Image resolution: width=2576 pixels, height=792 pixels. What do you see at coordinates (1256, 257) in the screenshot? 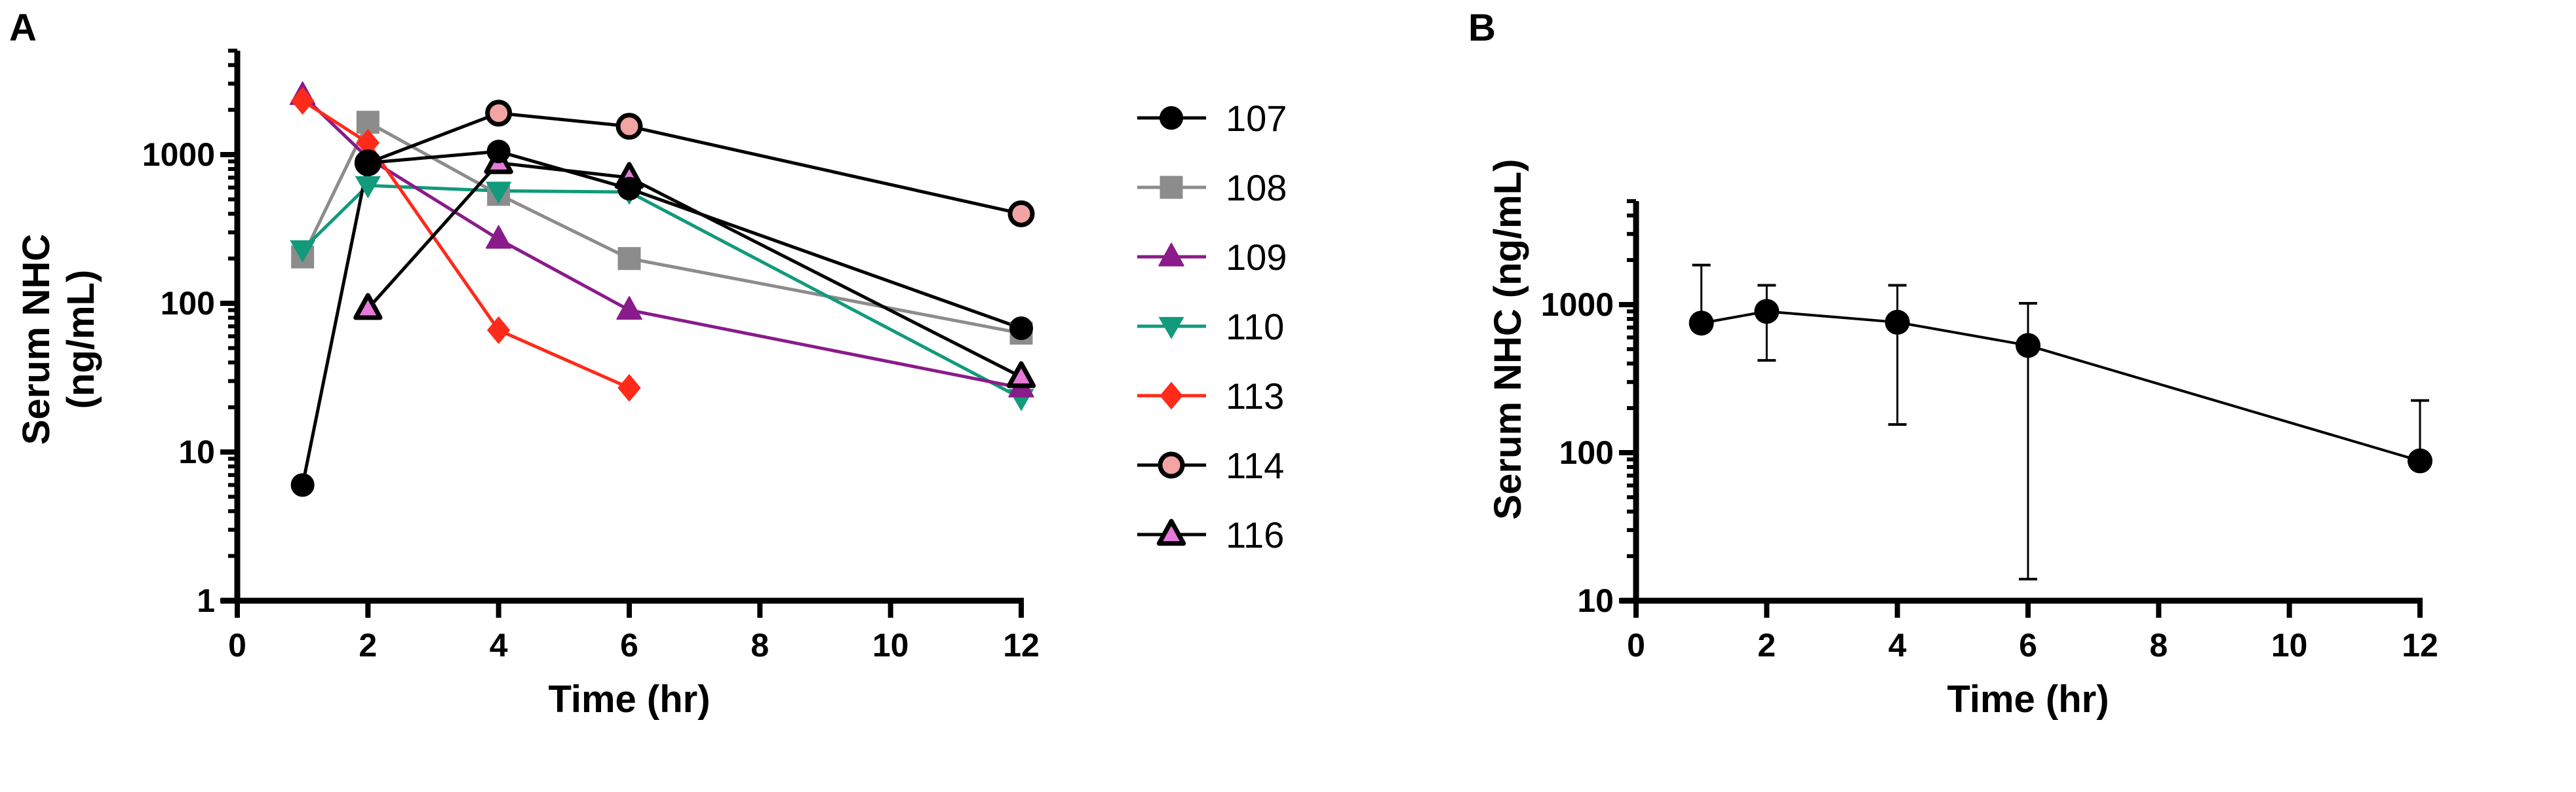
I see `legend-label-109: 109` at bounding box center [1256, 257].